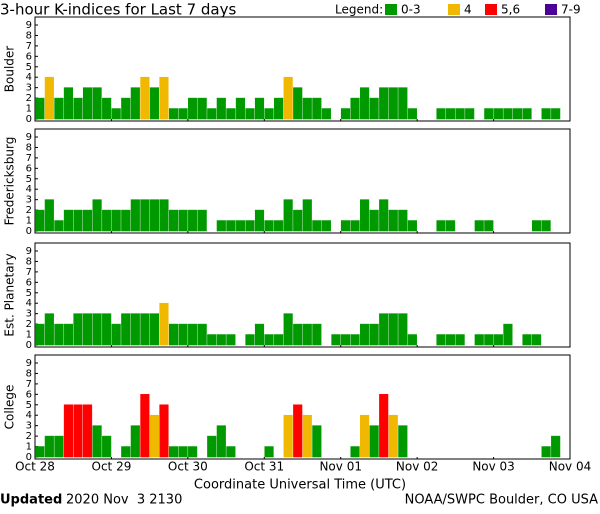 This screenshot has height=514, width=600. What do you see at coordinates (264, 467) in the screenshot?
I see `x-tick-label: Oct 31` at bounding box center [264, 467].